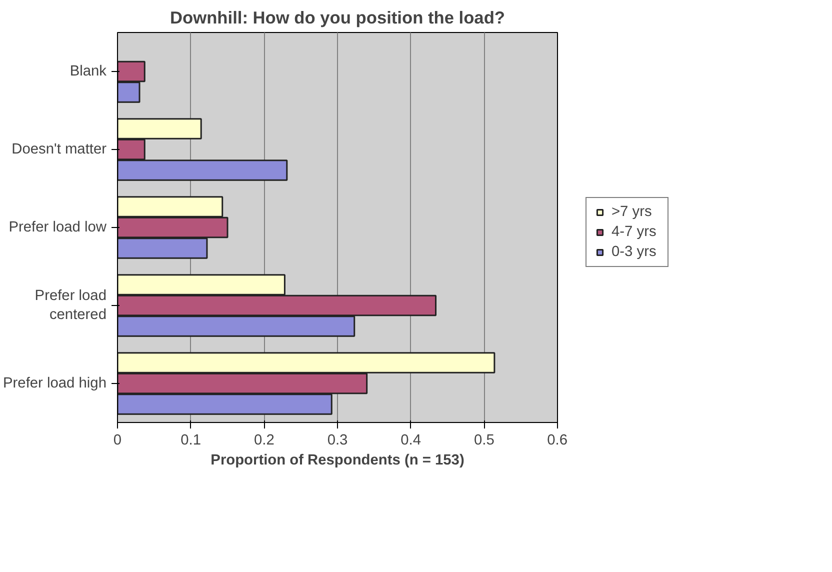  Describe the element at coordinates (264, 440) in the screenshot. I see `x-tick-label: 0.2` at that location.